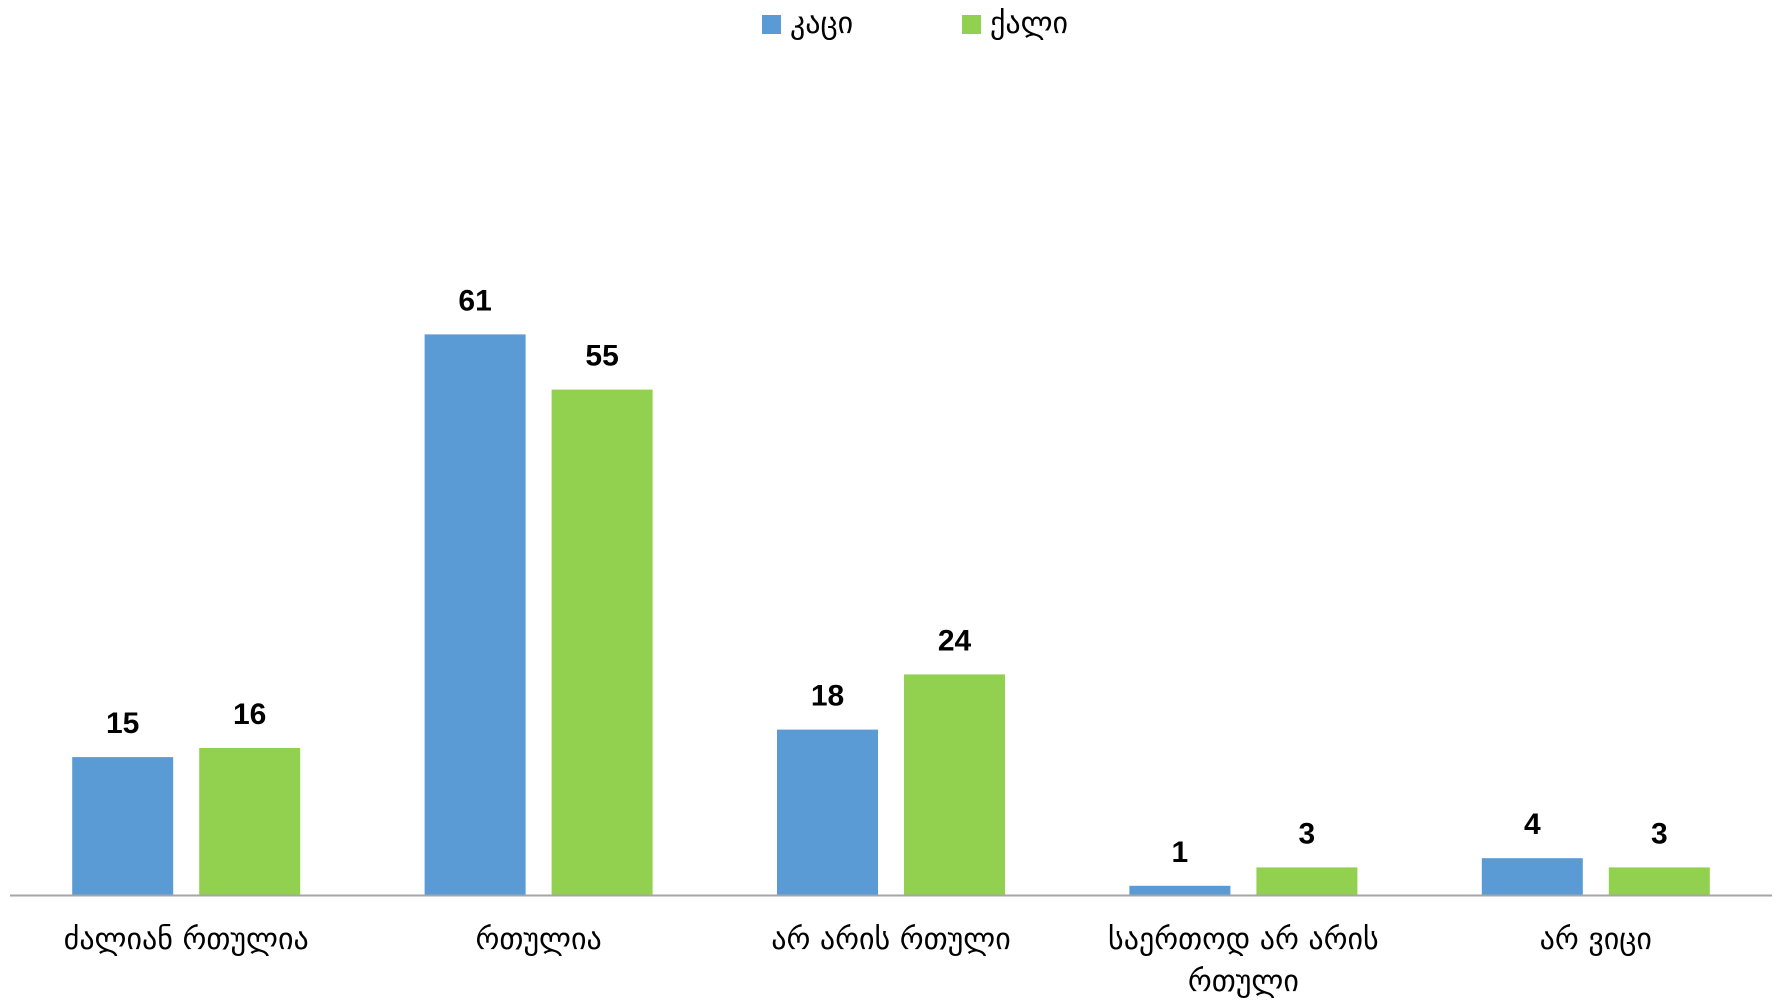 The height and width of the screenshot is (1006, 1779). What do you see at coordinates (822, 23) in the screenshot?
I see `legend-label-series-1: კაცი` at bounding box center [822, 23].